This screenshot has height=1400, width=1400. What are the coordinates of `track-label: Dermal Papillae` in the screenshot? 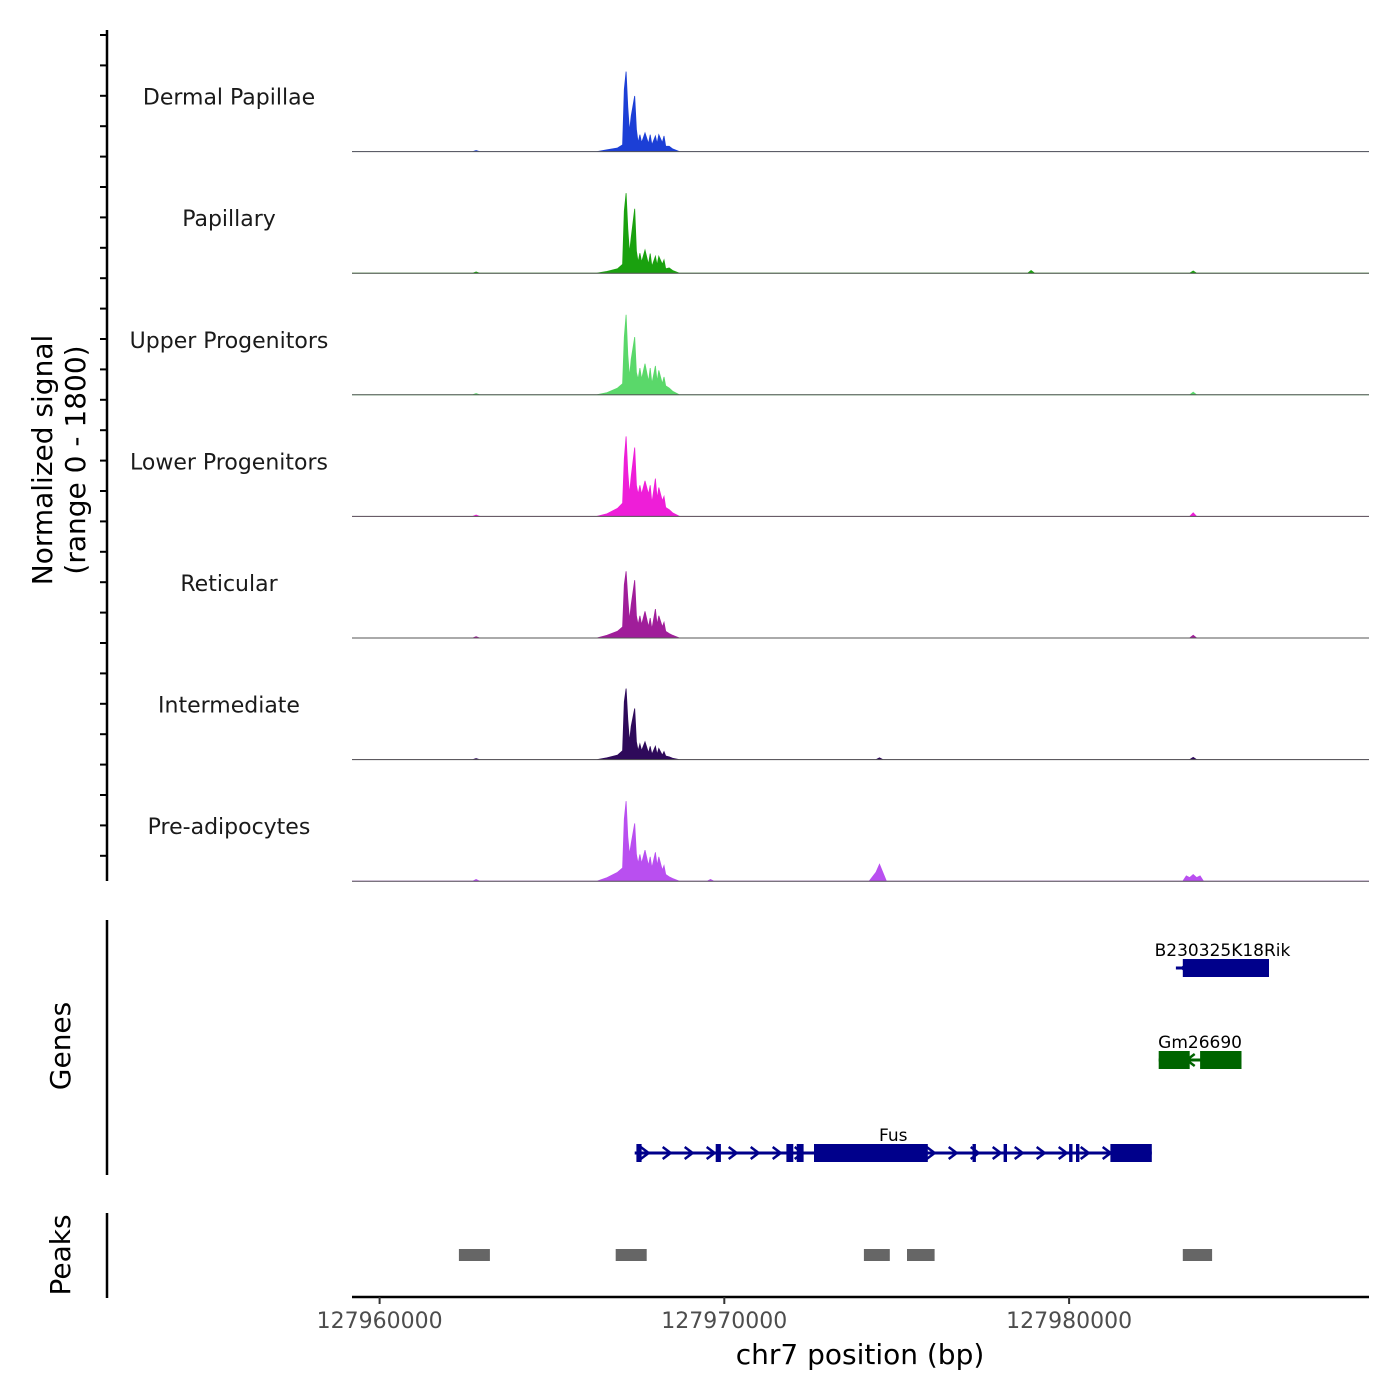 It's located at (229, 98).